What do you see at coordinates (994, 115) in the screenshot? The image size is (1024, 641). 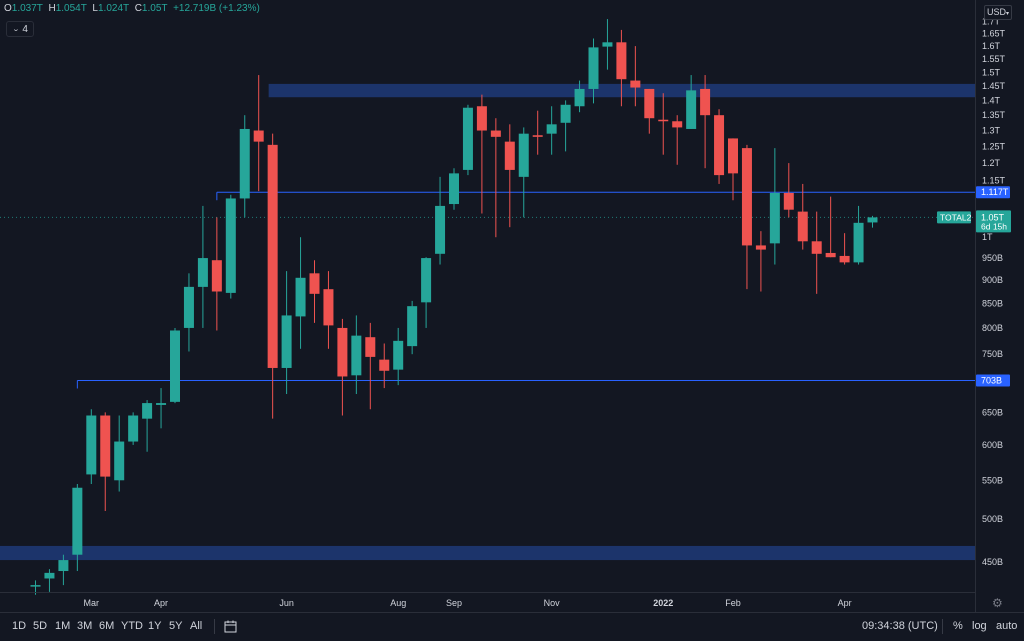 I see `price-tick-label: 1.35T` at bounding box center [994, 115].